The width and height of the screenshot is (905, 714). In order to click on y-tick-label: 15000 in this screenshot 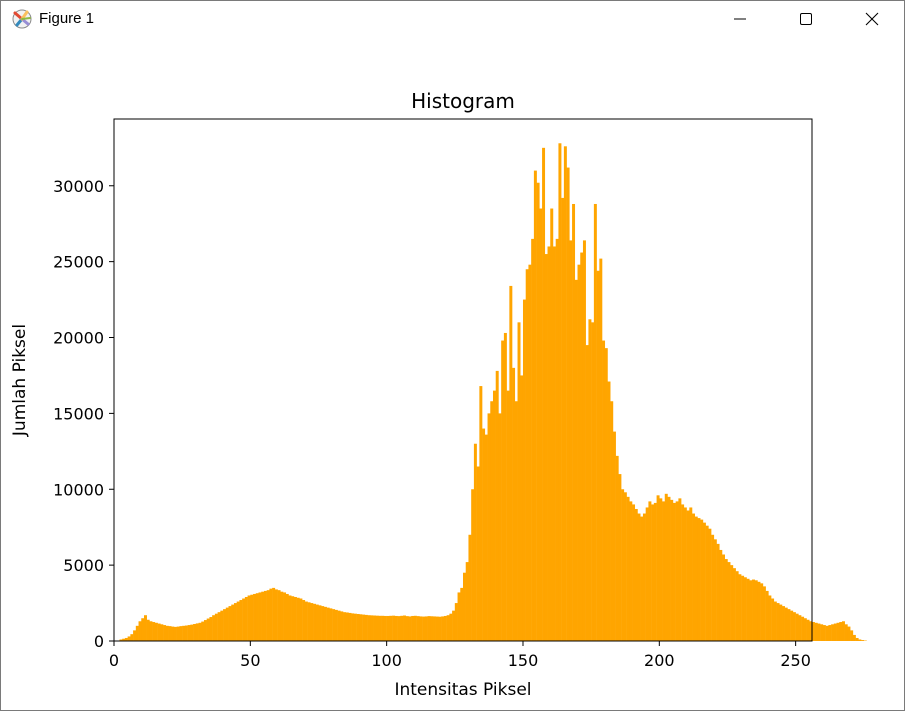, I will do `click(78, 413)`.